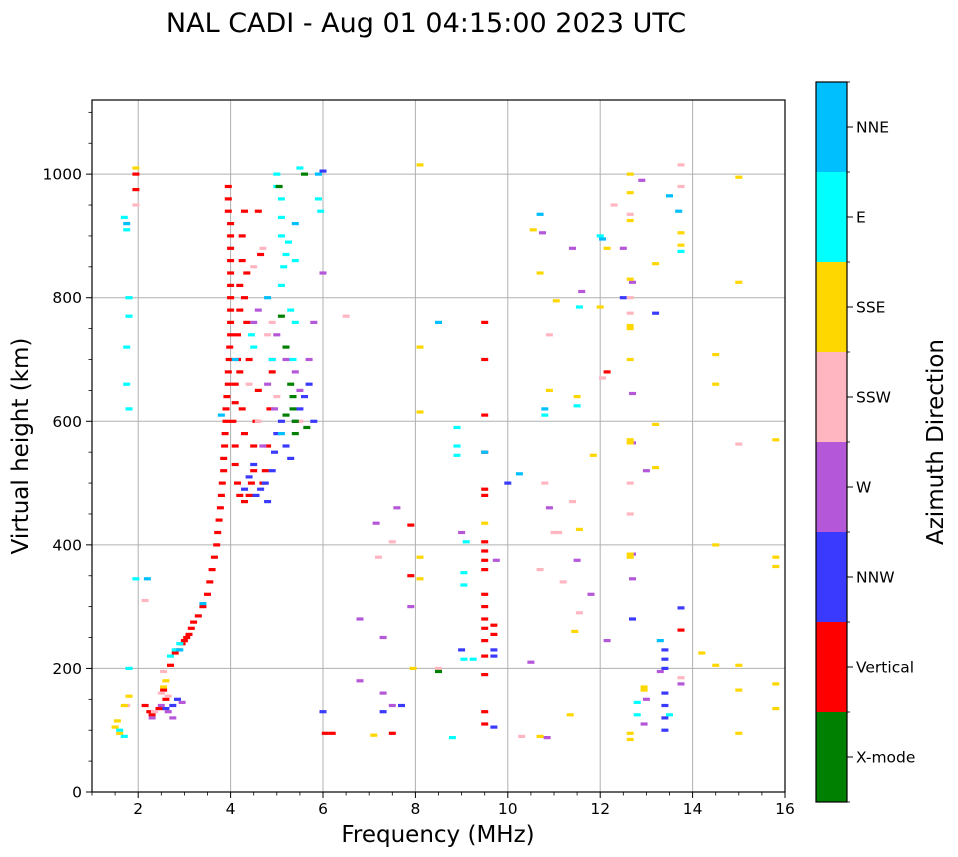 This screenshot has height=857, width=958. Describe the element at coordinates (785, 809) in the screenshot. I see `x-tick-label: 16` at that location.